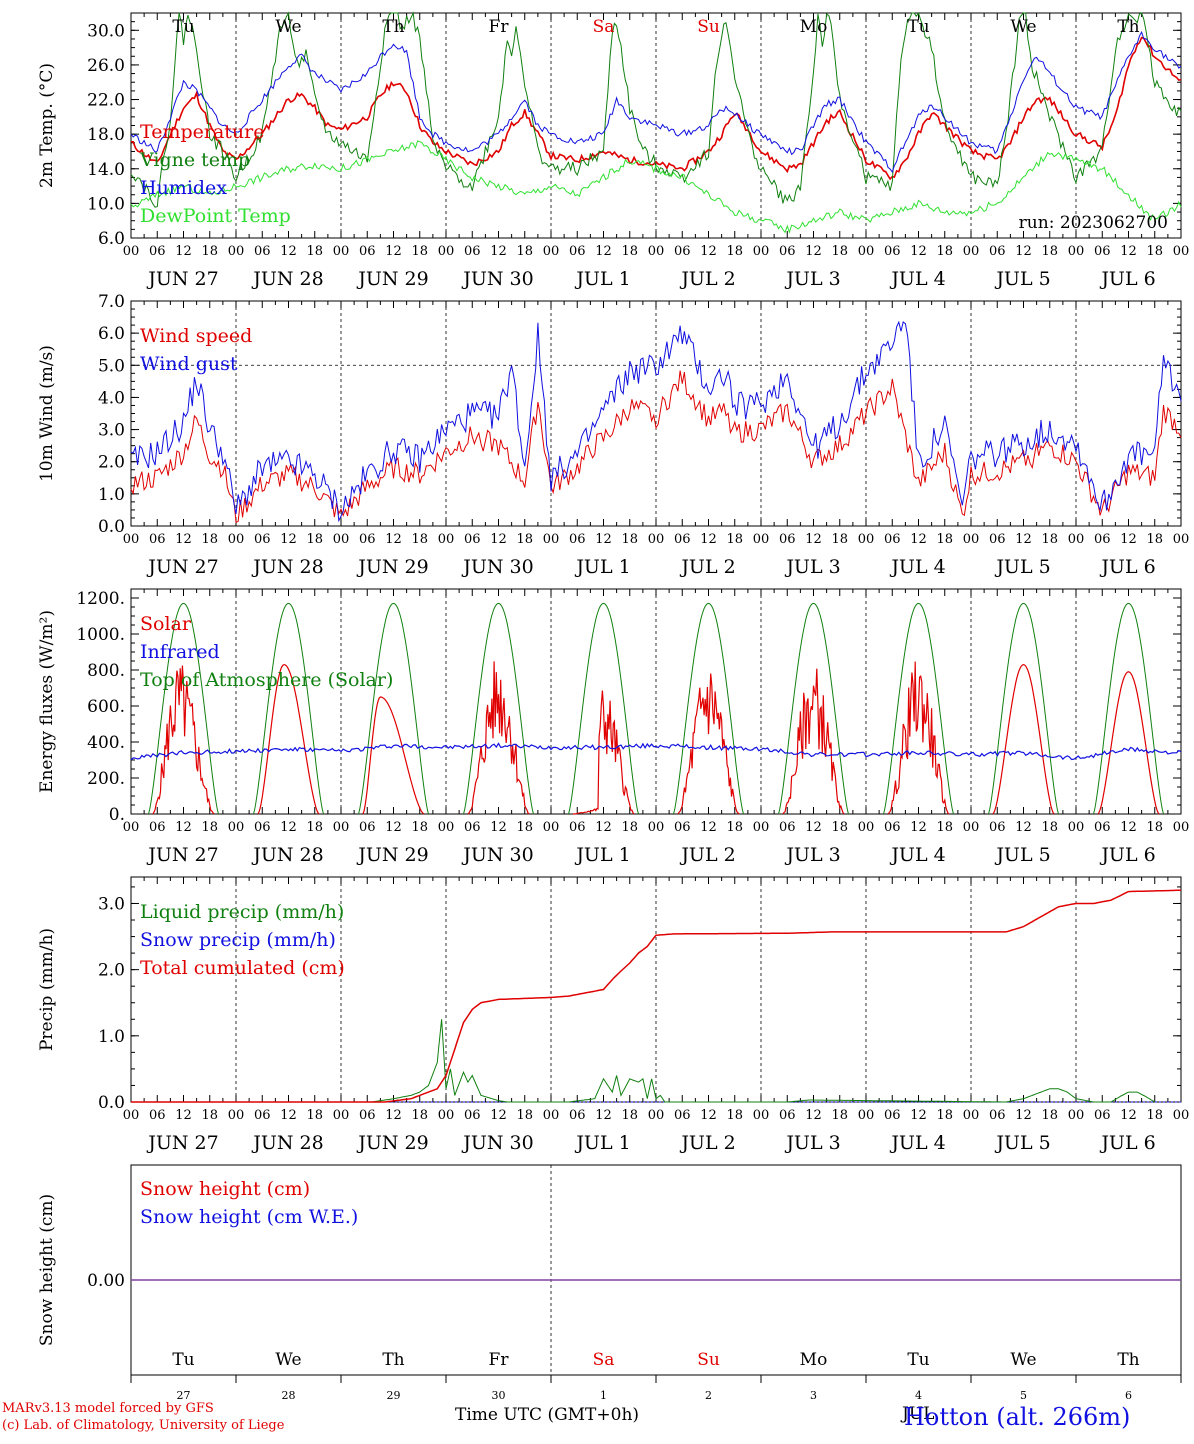 This screenshot has width=1194, height=1444. Describe the element at coordinates (499, 1395) in the screenshot. I see `day-number-label: 30` at that location.